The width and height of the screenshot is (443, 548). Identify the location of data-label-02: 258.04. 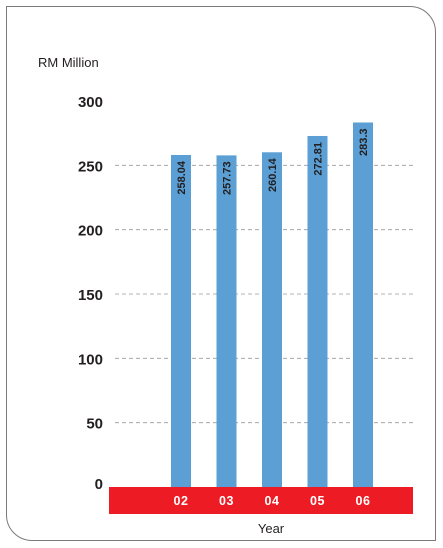
(182, 177).